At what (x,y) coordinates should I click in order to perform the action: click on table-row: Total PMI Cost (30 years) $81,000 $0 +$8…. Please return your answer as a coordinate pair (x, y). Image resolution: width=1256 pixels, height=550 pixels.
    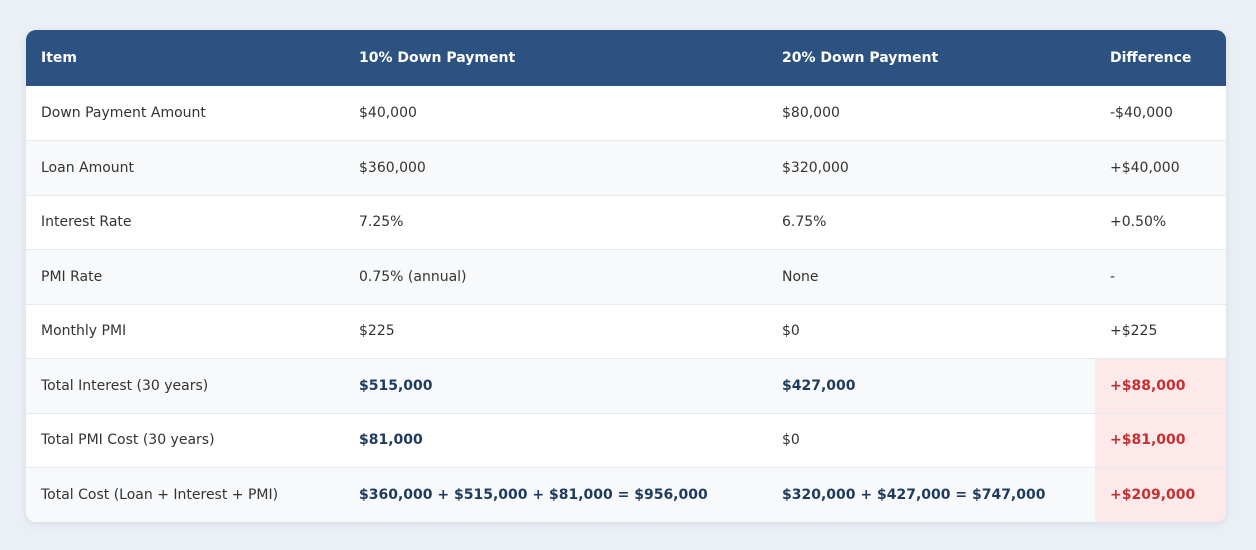
    Looking at the image, I should click on (626, 440).